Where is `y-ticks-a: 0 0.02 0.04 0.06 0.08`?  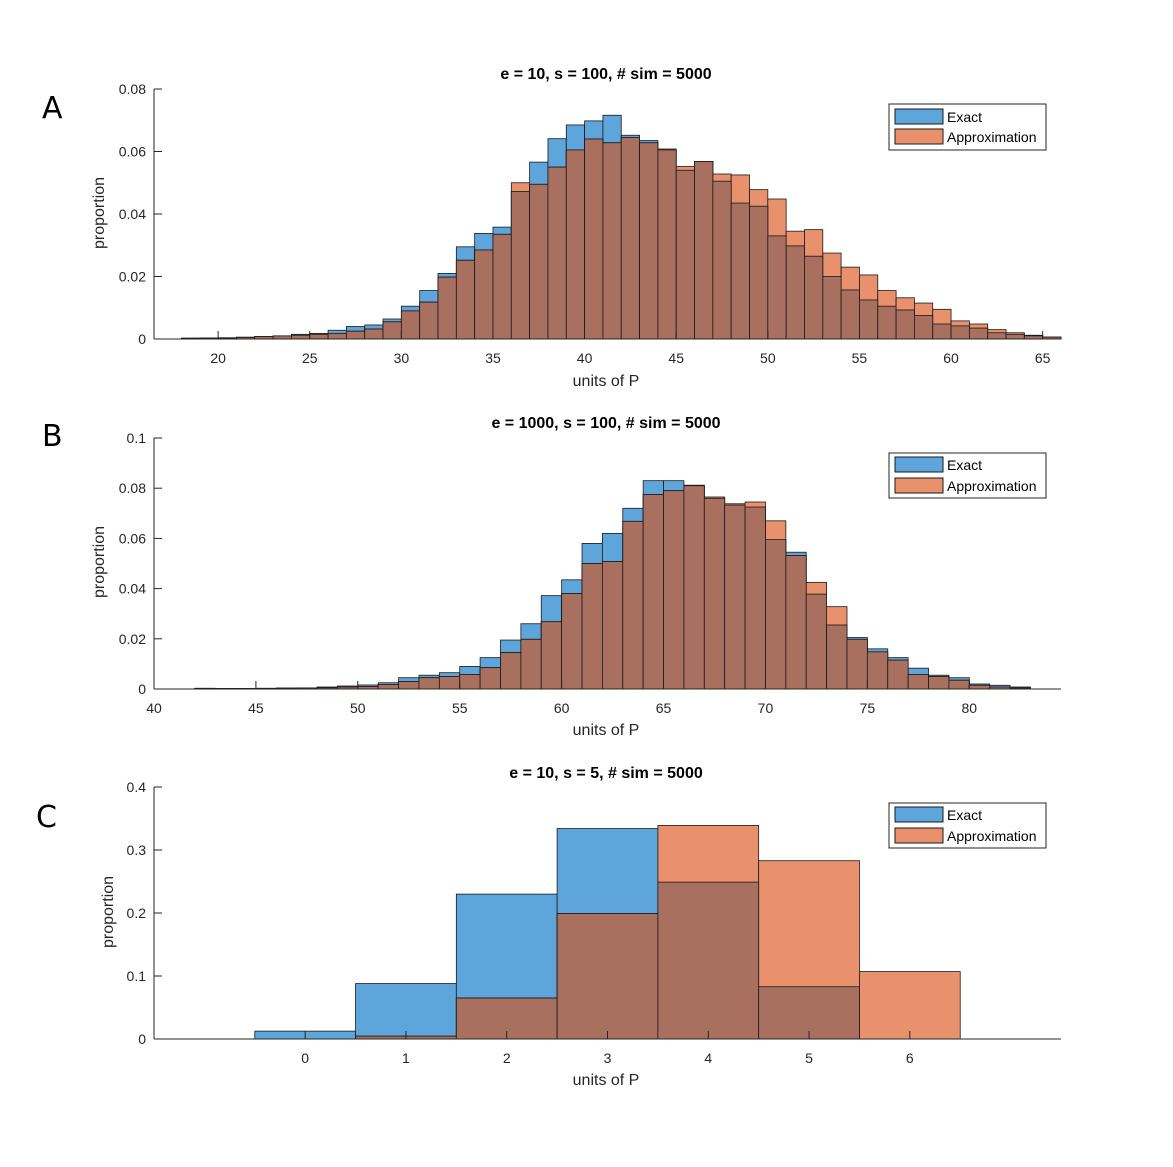 y-ticks-a: 0 0.02 0.04 0.06 0.08 is located at coordinates (140, 214).